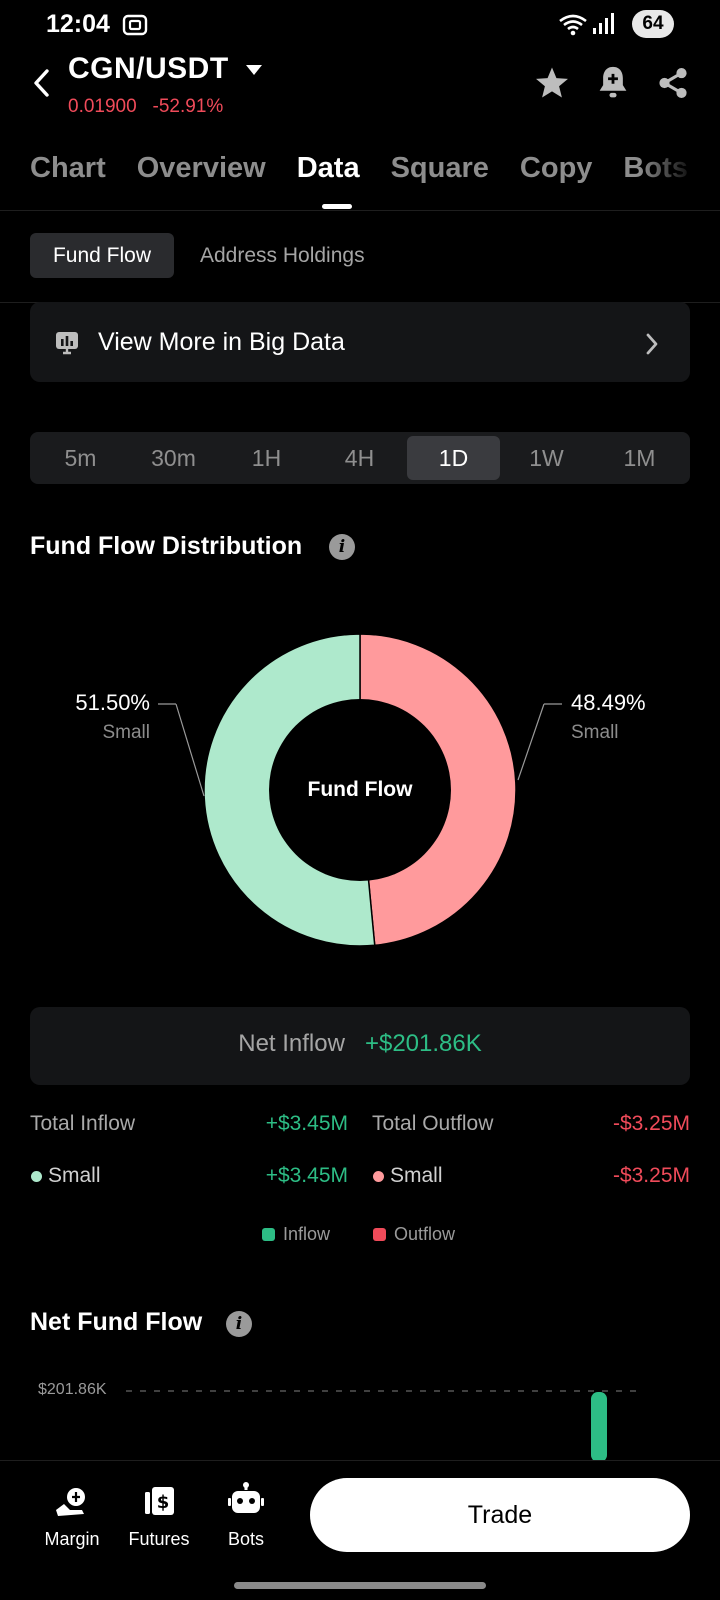 The image size is (720, 1600). I want to click on net-fund-flow-y-label: $201.86K, so click(72, 1389).